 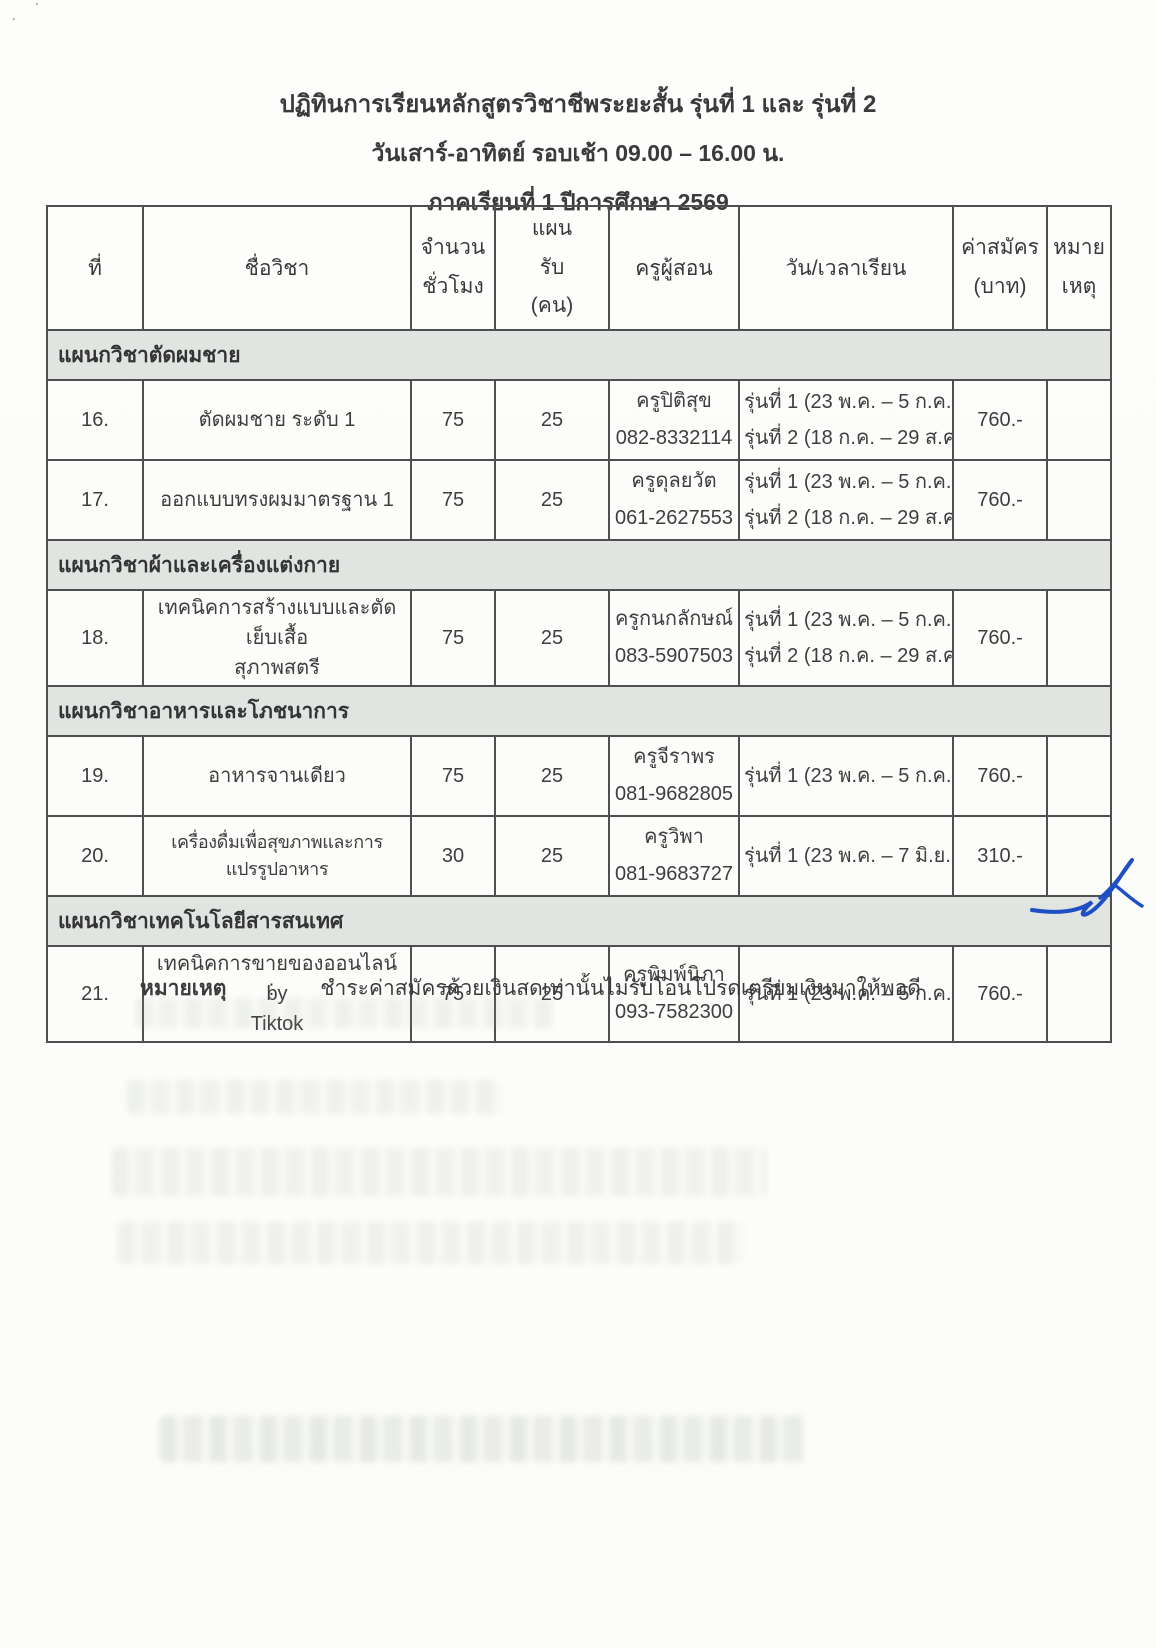 I want to click on teacher-phone: 061-2627553, so click(x=674, y=518).